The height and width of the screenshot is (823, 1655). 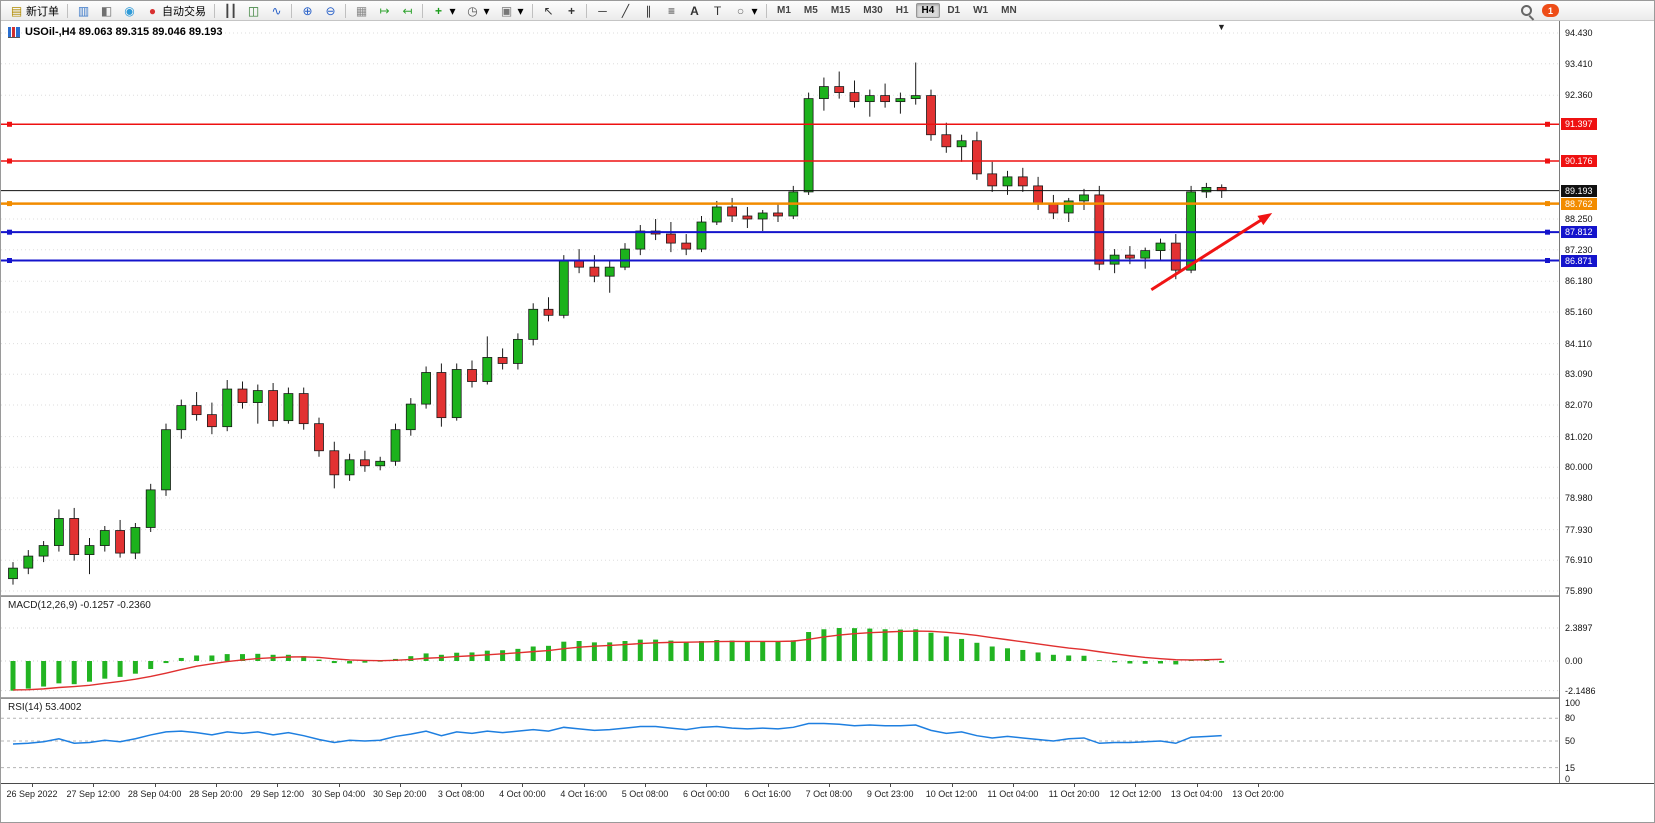 I want to click on new-order-button: ▤ 新订单, so click(x=34, y=11).